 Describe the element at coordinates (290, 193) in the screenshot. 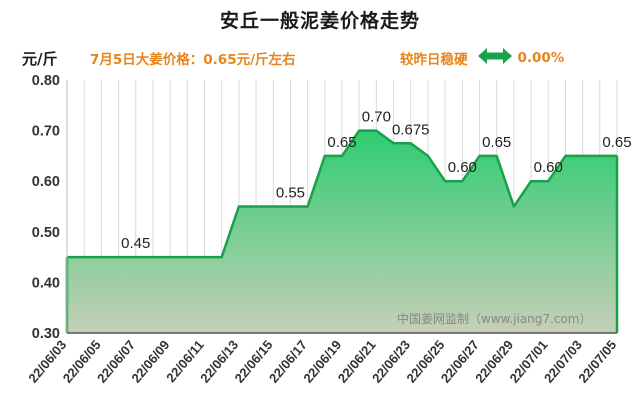

I see `data-label: 0.55` at that location.